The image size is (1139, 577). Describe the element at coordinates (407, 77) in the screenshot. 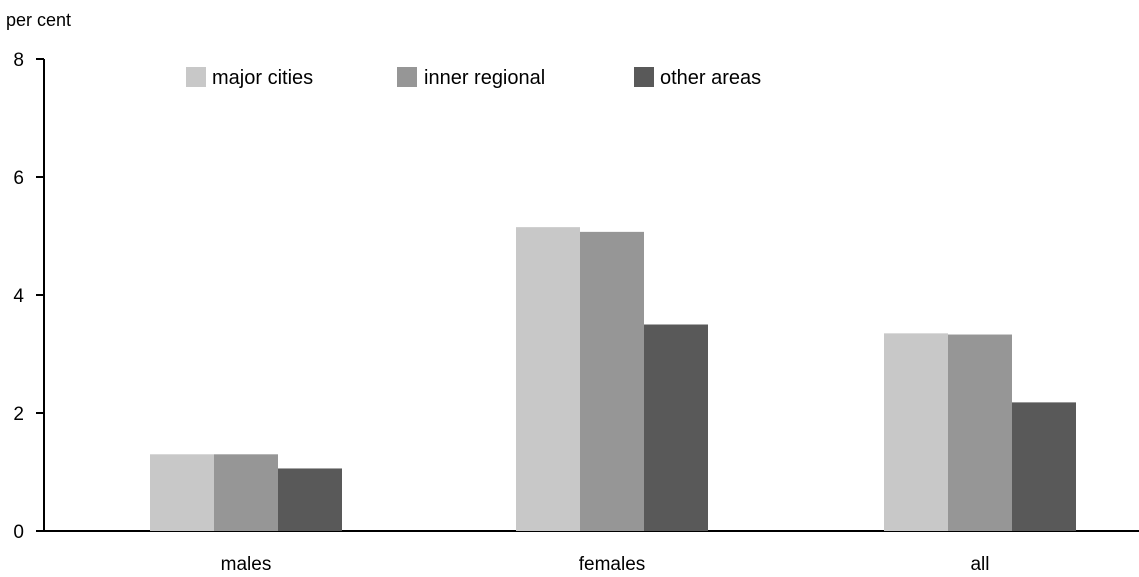

I see `legend-swatch-inner-regional` at that location.